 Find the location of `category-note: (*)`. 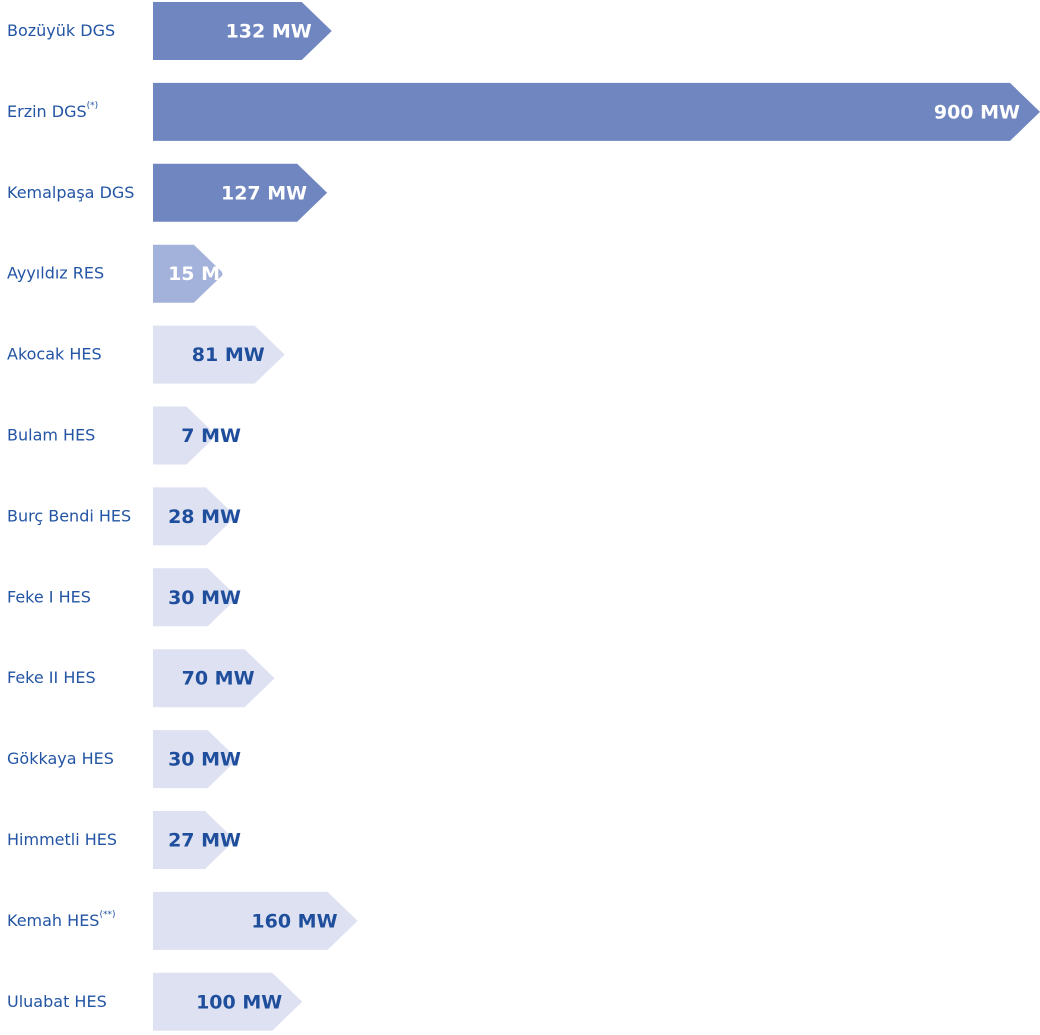

category-note: (*) is located at coordinates (93, 105).